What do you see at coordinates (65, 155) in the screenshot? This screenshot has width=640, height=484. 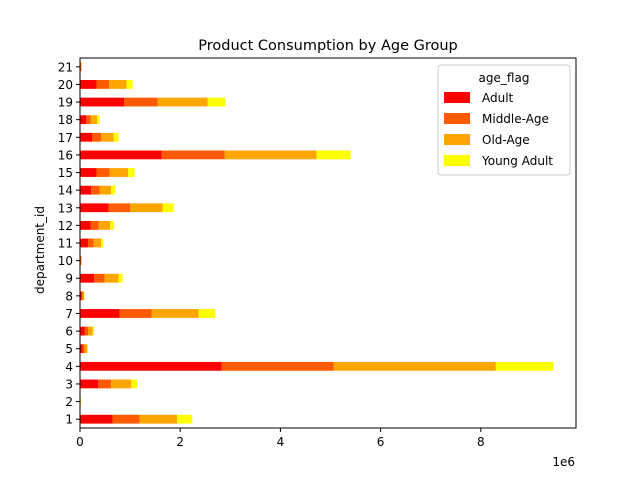 I see `y-tick-label: 16` at bounding box center [65, 155].